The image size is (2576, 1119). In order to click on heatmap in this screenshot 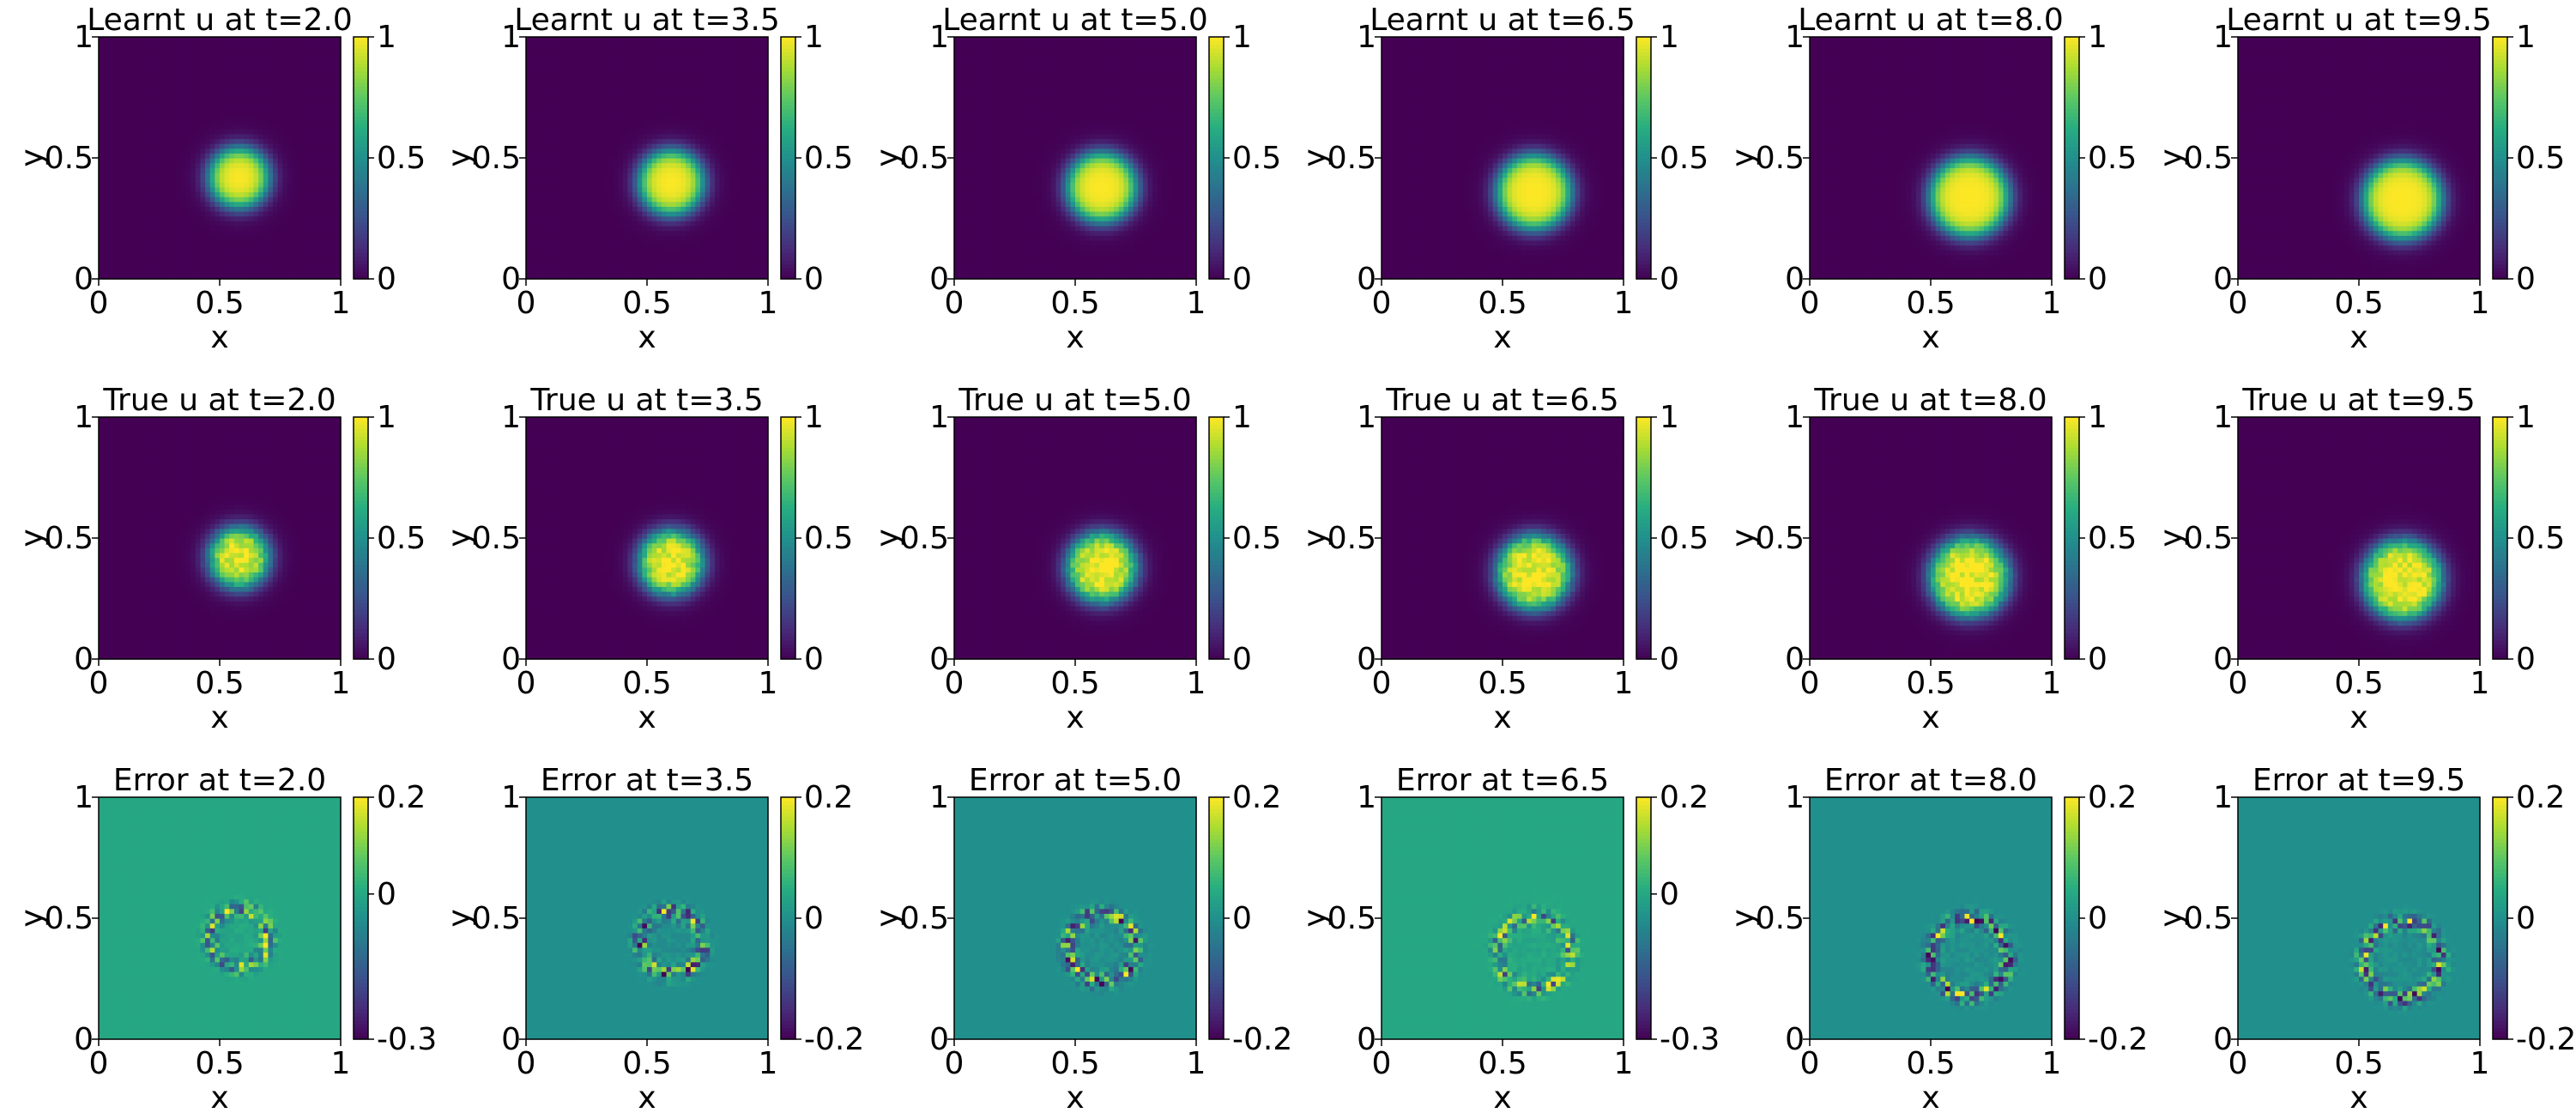, I will do `click(221, 158)`.